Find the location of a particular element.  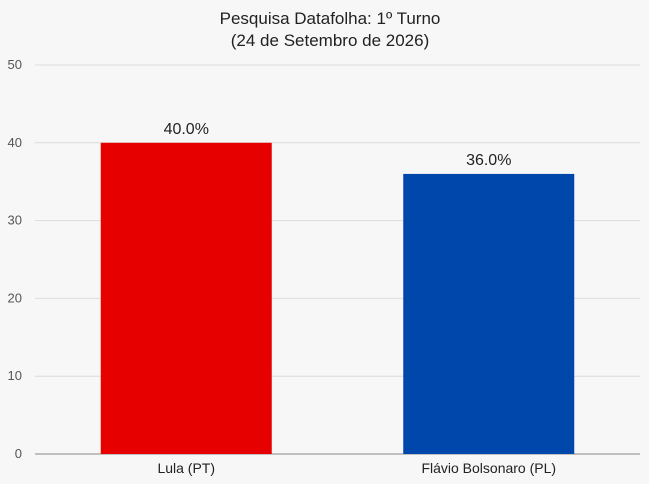

y-tick-label: 0 is located at coordinates (18, 453).